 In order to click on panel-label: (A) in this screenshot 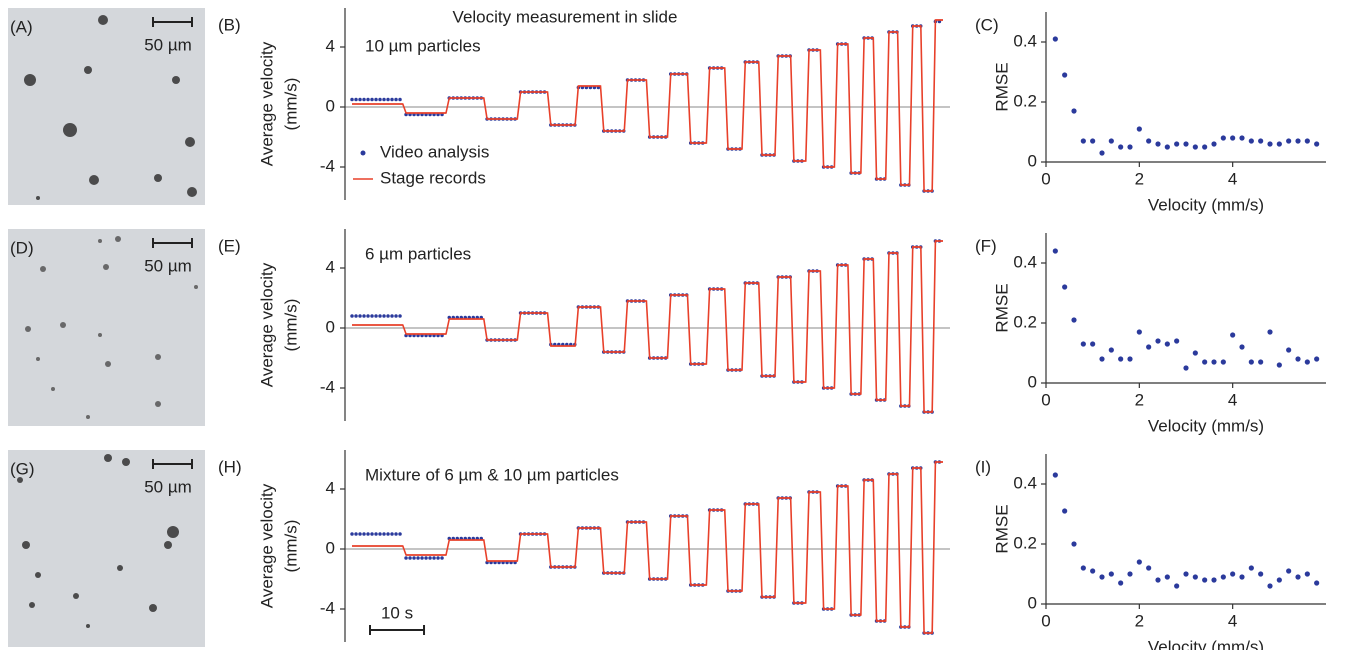, I will do `click(21, 26)`.